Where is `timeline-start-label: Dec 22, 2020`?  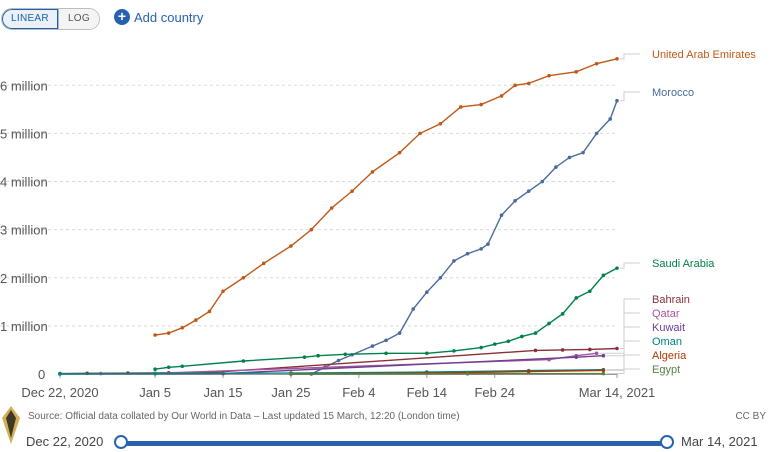 timeline-start-label: Dec 22, 2020 is located at coordinates (64, 441).